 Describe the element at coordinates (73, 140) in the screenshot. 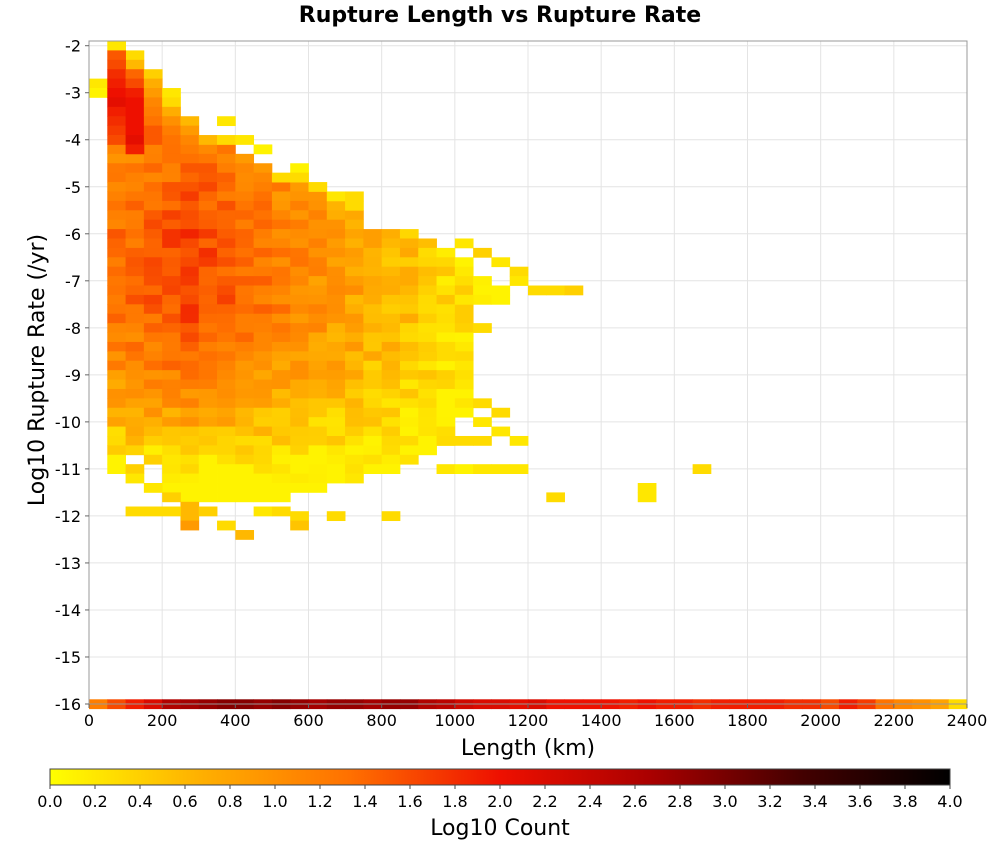

I see `y-tick-label: -4` at that location.